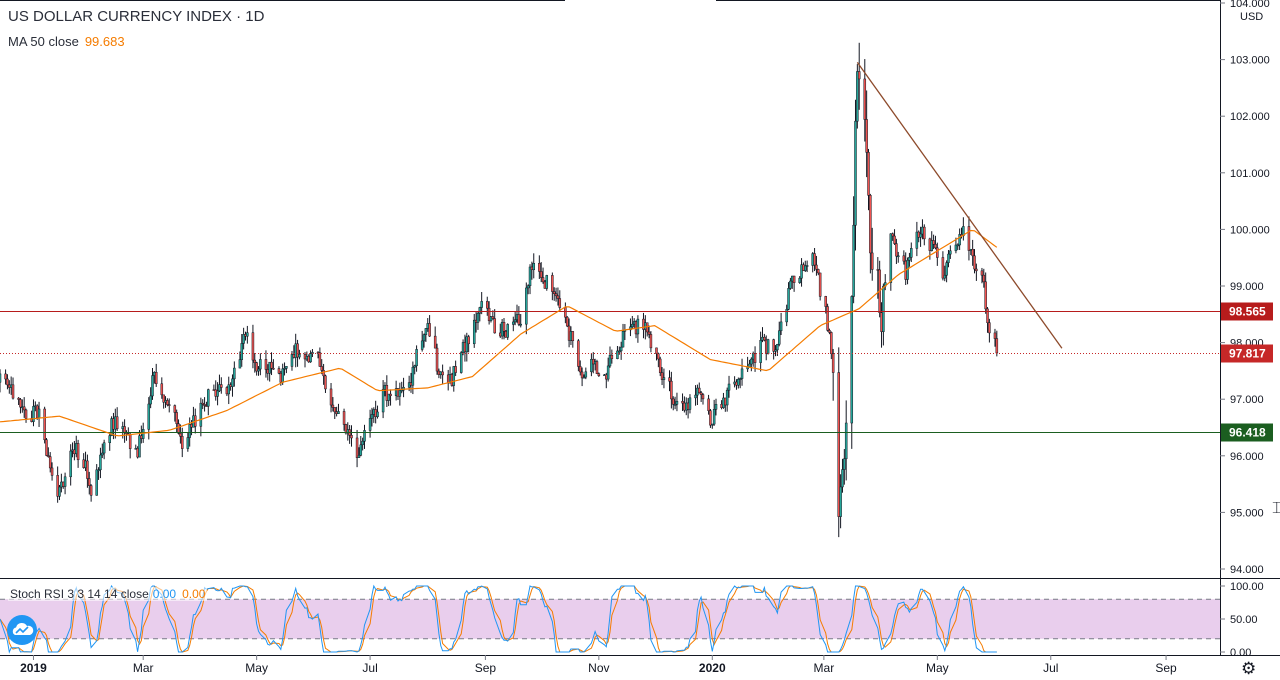  I want to click on level-label-box, so click(1247, 432).